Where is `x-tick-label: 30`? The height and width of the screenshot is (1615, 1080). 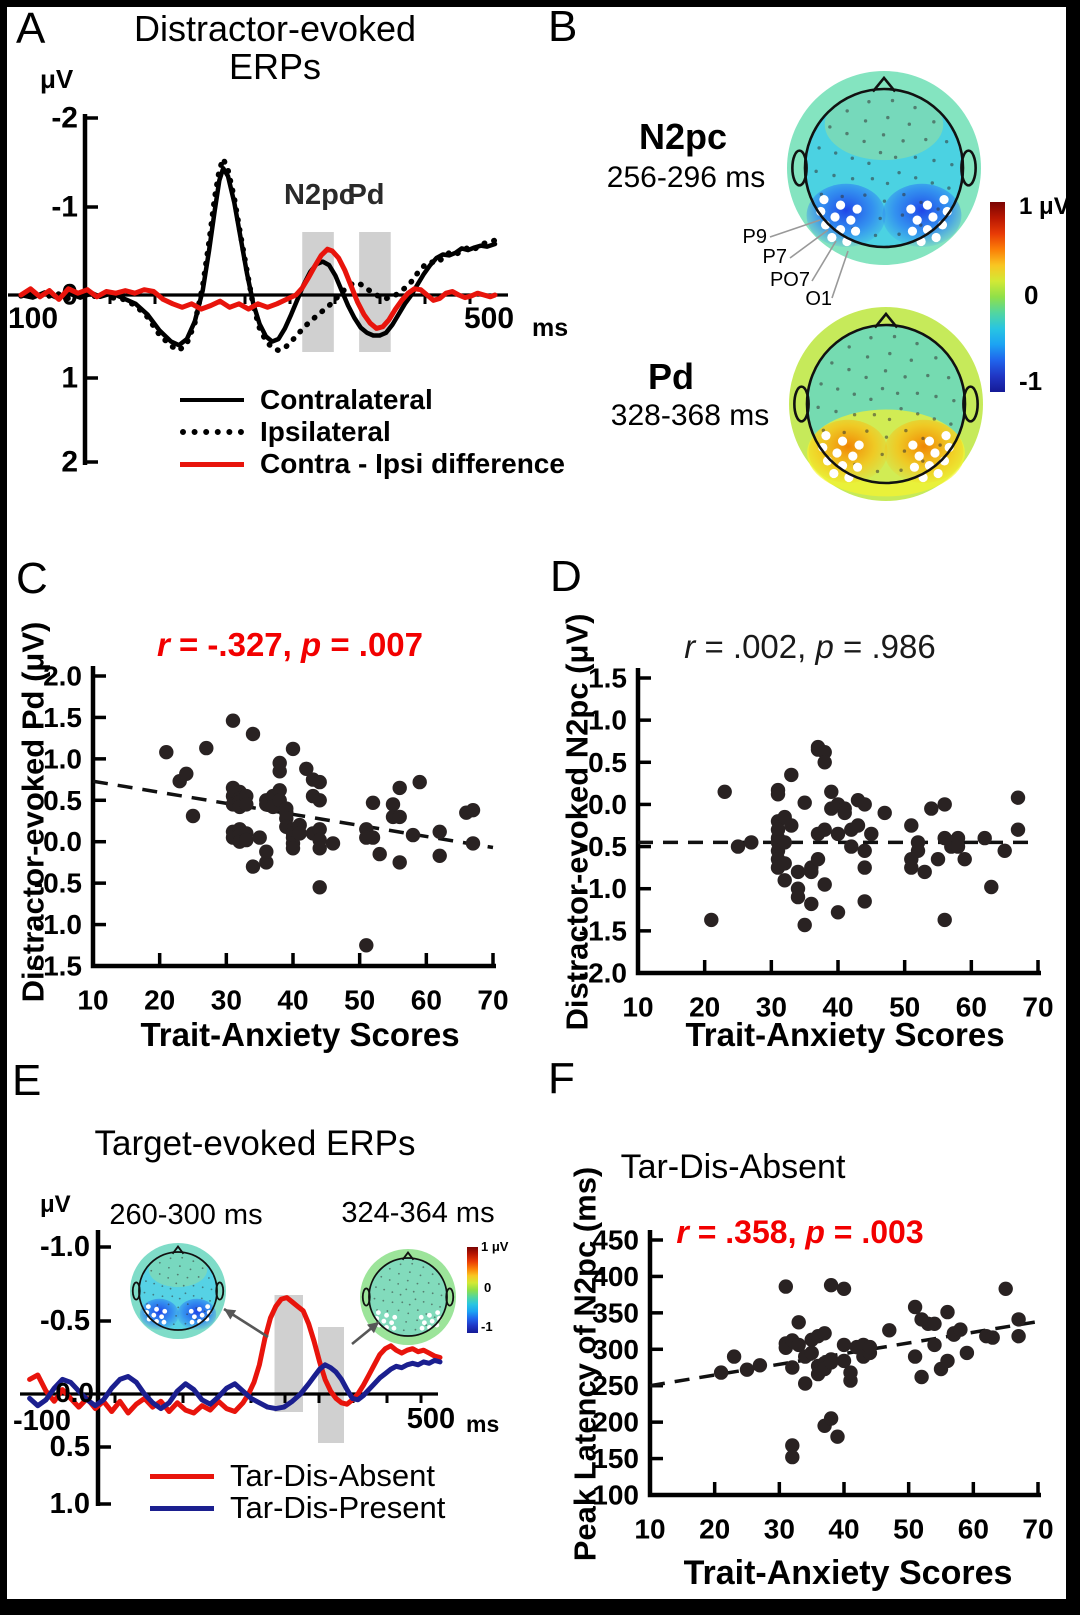
x-tick-label: 30 is located at coordinates (771, 1007).